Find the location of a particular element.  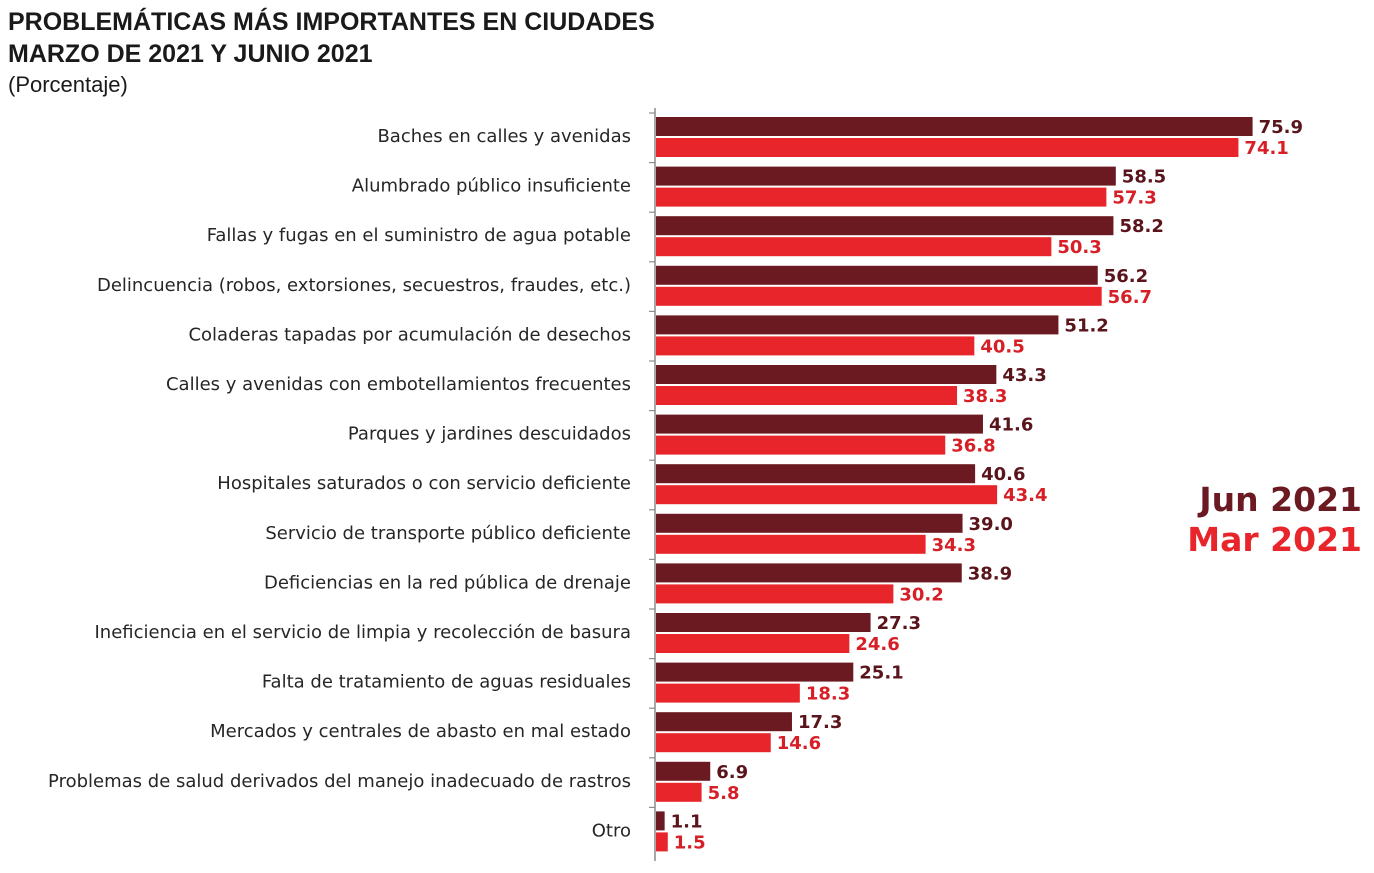

category-label: Alumbrado público insuficiente is located at coordinates (491, 186).